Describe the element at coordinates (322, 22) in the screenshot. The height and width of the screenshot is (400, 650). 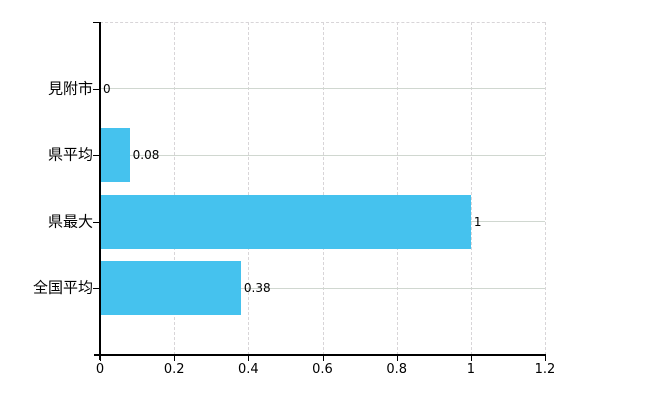
I see `plot-top-border` at that location.